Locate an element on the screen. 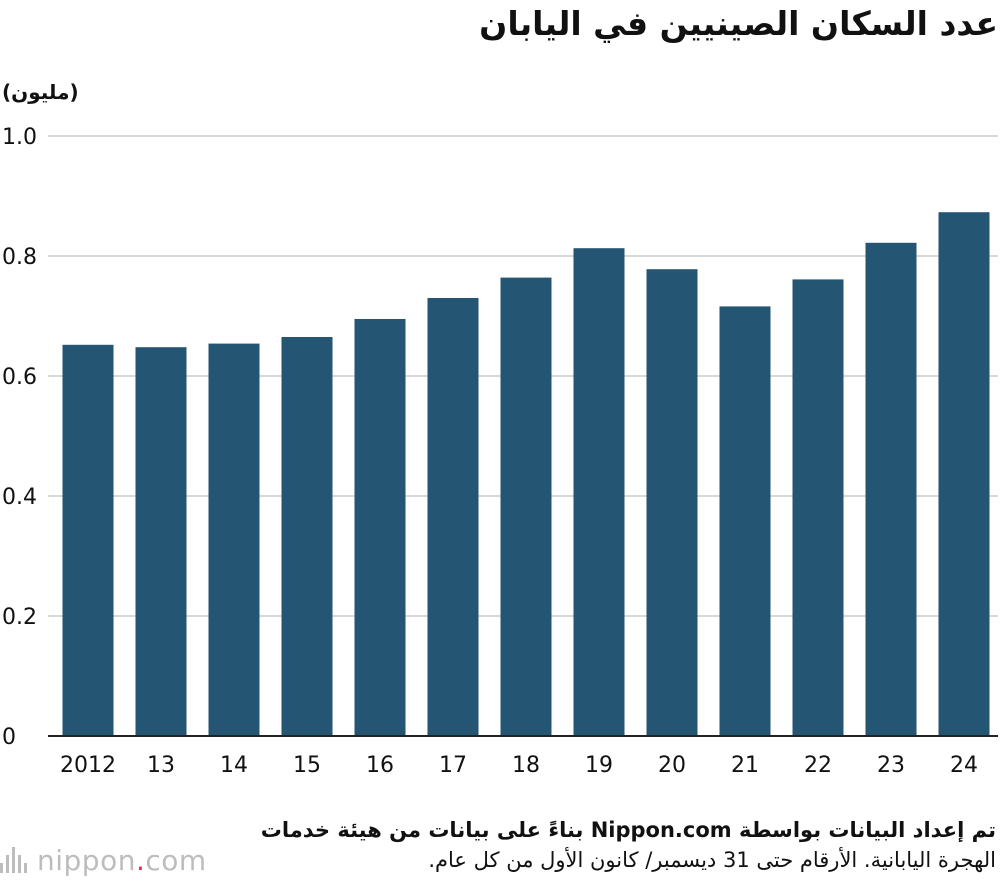 This screenshot has width=1000, height=882. unit-label: (مليون) is located at coordinates (40, 92).